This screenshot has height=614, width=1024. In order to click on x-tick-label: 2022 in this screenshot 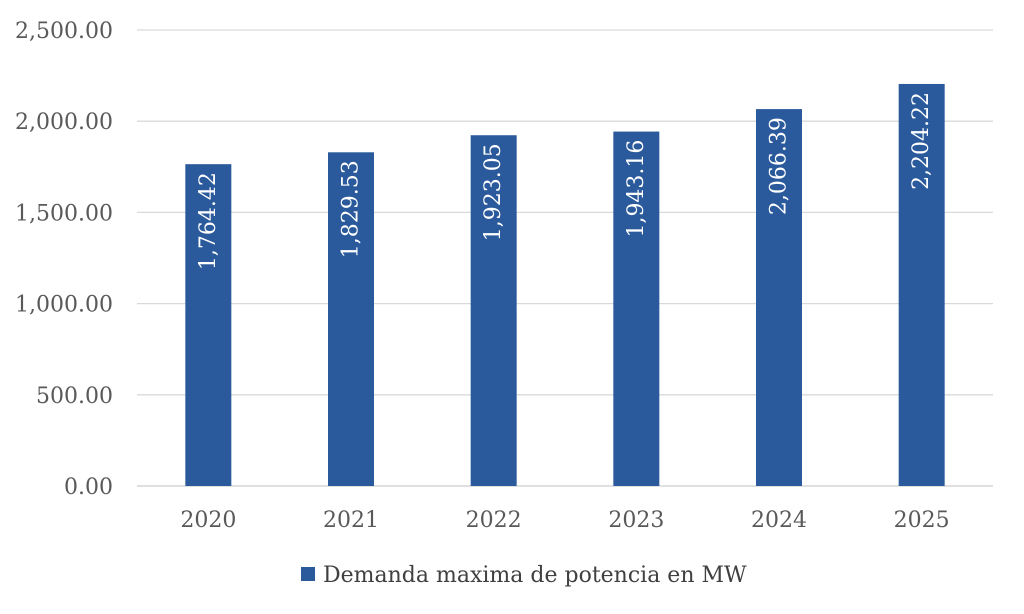, I will do `click(494, 520)`.